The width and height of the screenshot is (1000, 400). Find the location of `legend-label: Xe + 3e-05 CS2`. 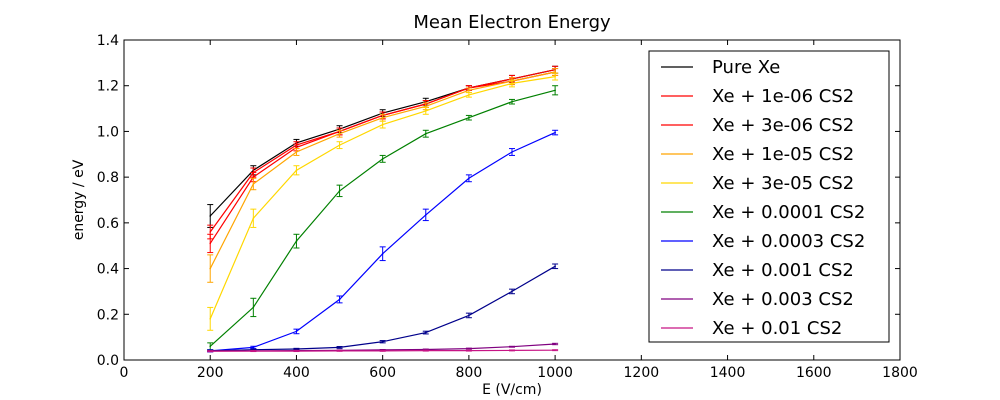

legend-label: Xe + 3e-05 CS2 is located at coordinates (783, 183).